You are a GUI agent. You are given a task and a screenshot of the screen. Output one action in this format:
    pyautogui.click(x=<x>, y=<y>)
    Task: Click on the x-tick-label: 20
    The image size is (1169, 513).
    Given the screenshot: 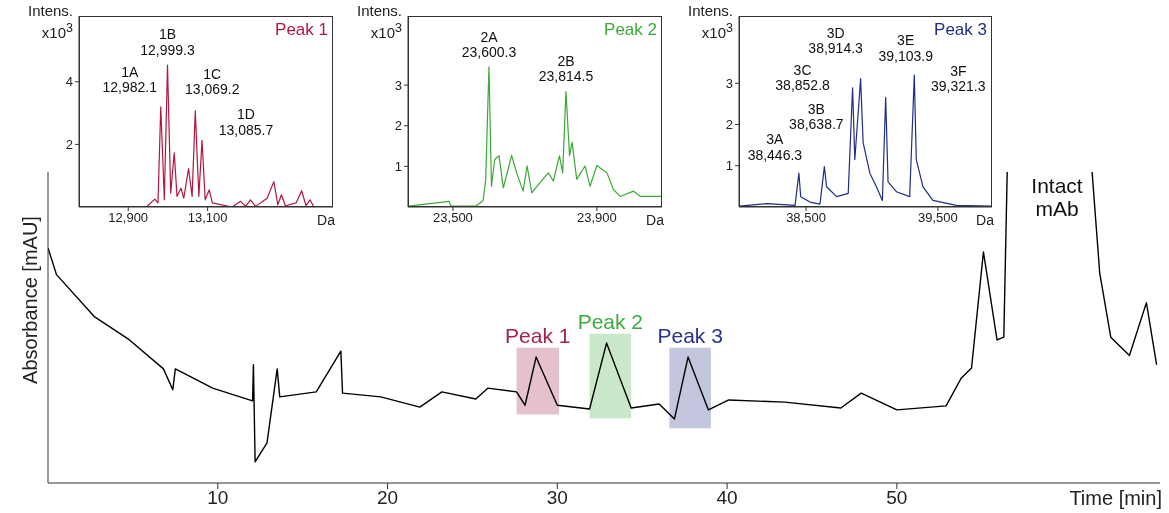 What is the action you would take?
    pyautogui.click(x=387, y=498)
    